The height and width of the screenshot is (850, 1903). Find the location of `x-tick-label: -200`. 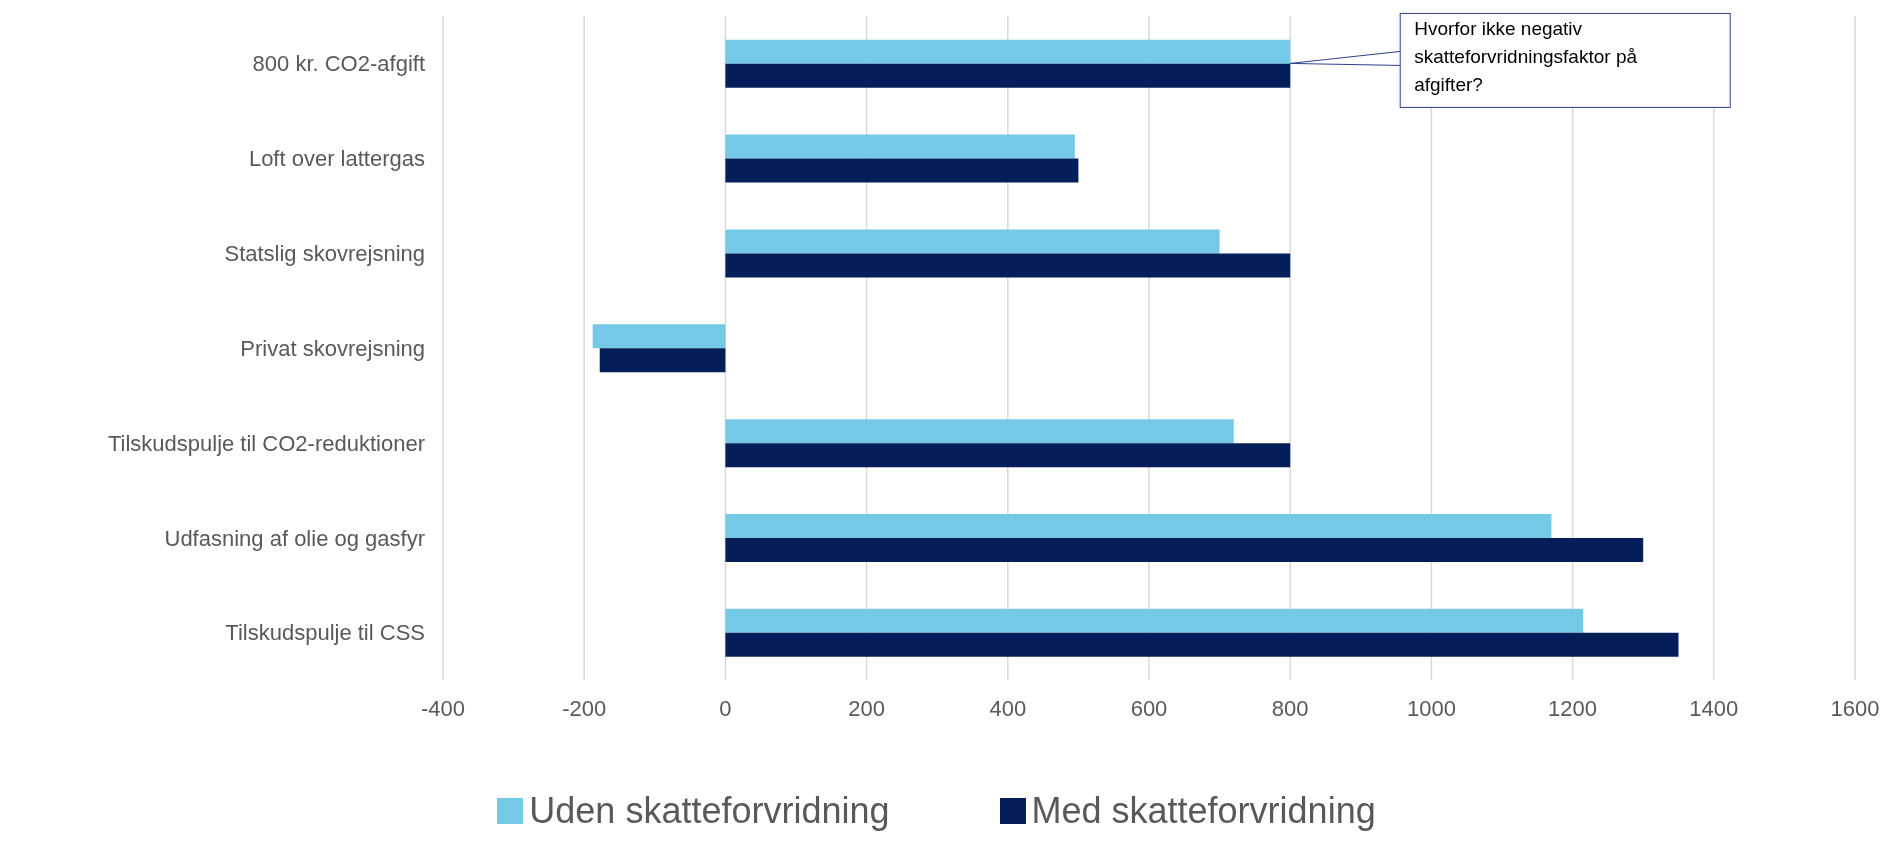

x-tick-label: -200 is located at coordinates (584, 708).